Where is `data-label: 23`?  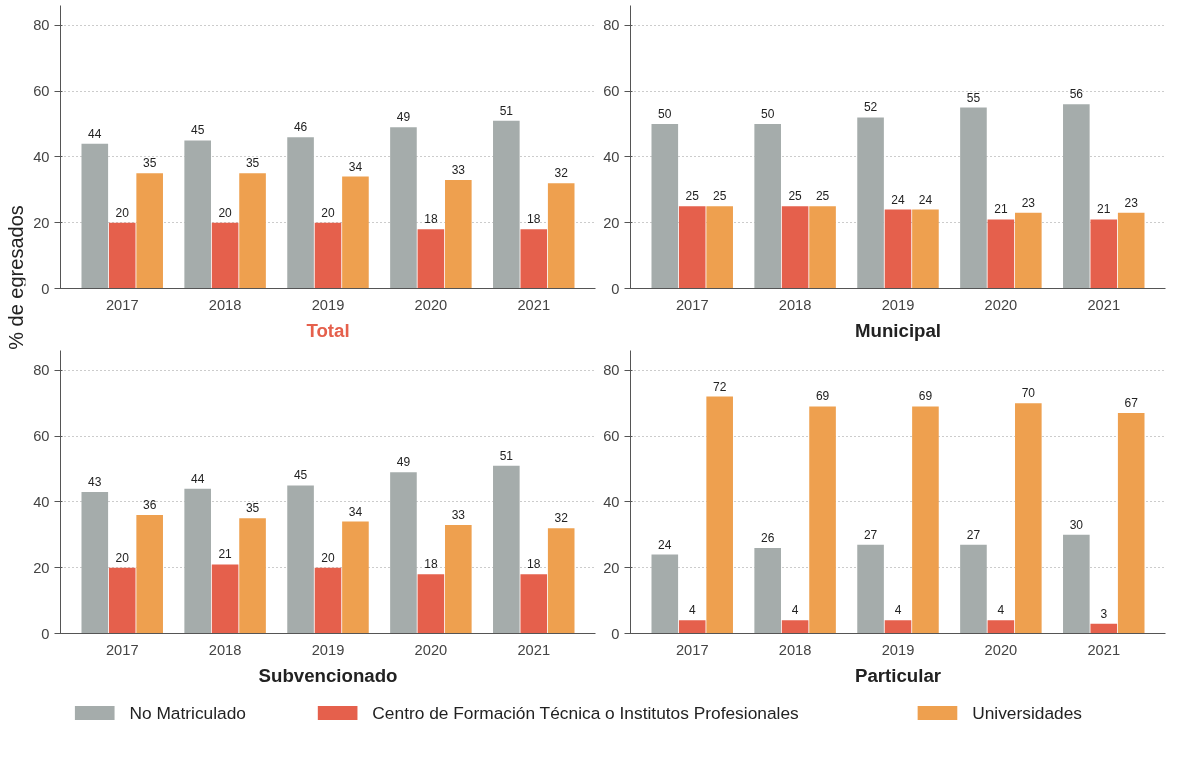
data-label: 23 is located at coordinates (1131, 202).